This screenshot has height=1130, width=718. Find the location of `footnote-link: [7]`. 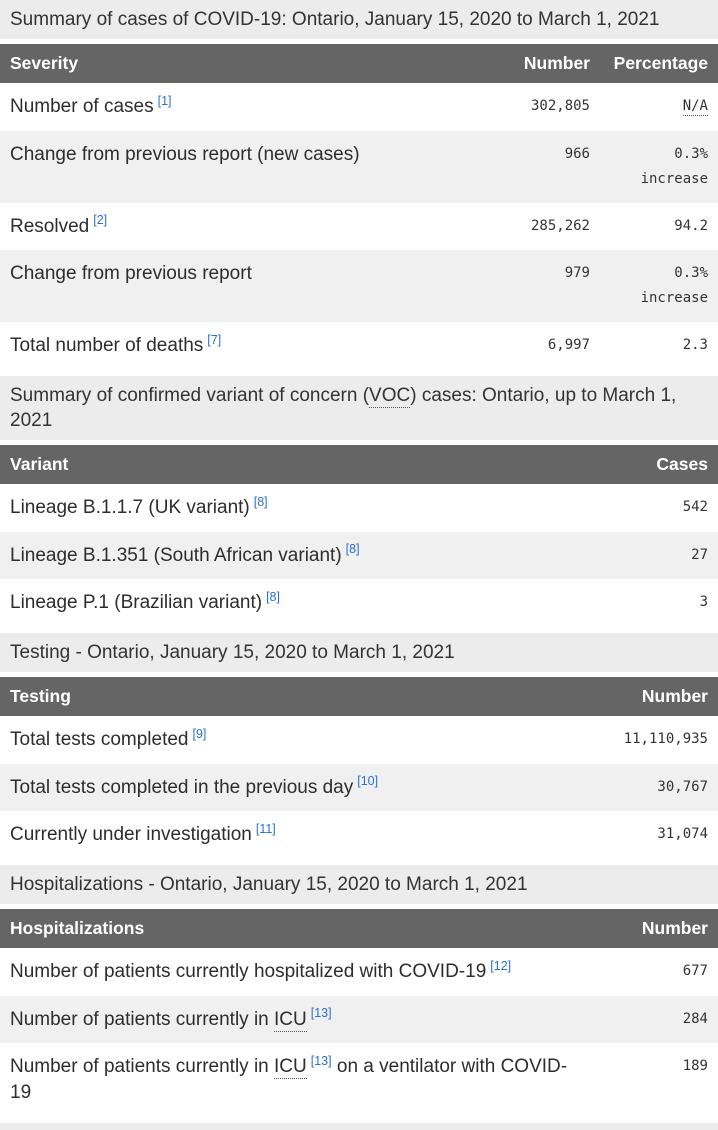

footnote-link: [7] is located at coordinates (214, 340).